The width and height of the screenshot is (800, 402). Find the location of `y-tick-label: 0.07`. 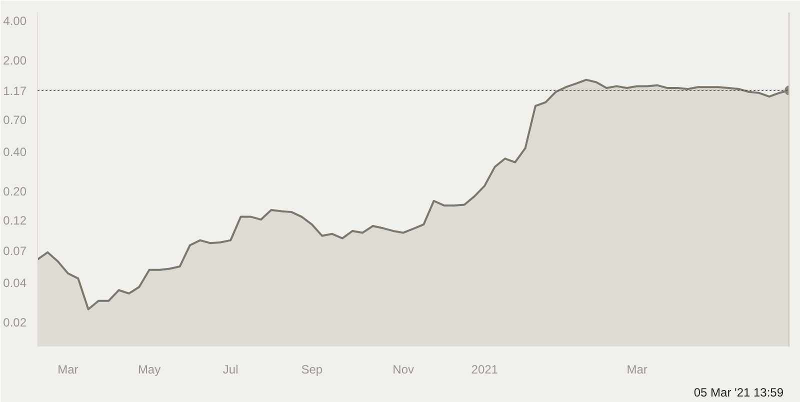

y-tick-label: 0.07 is located at coordinates (15, 251).